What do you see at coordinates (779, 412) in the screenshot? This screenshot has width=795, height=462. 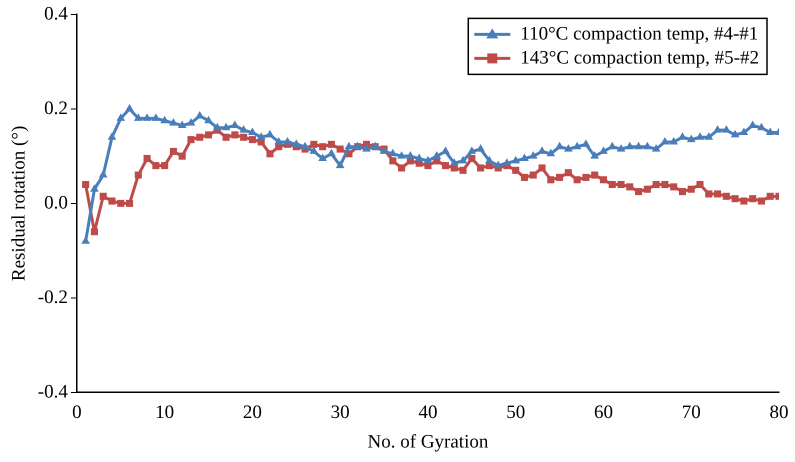 I see `x-tick-label: 80` at bounding box center [779, 412].